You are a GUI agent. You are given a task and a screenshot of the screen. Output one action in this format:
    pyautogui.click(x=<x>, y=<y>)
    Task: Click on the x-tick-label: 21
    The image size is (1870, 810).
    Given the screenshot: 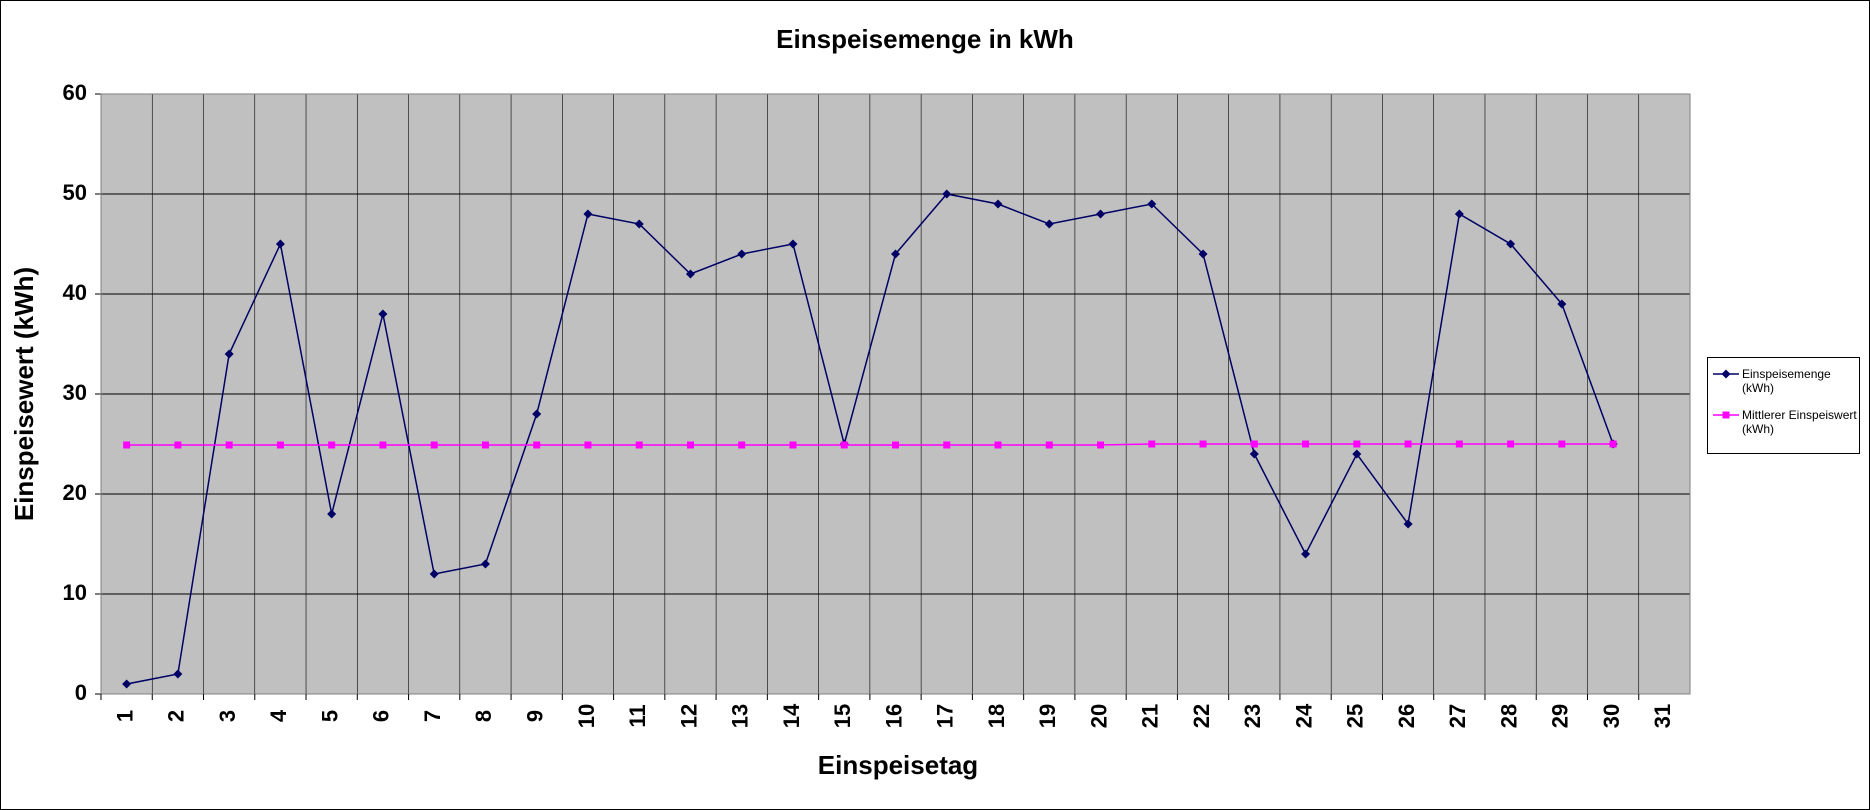 What is the action you would take?
    pyautogui.click(x=1150, y=716)
    